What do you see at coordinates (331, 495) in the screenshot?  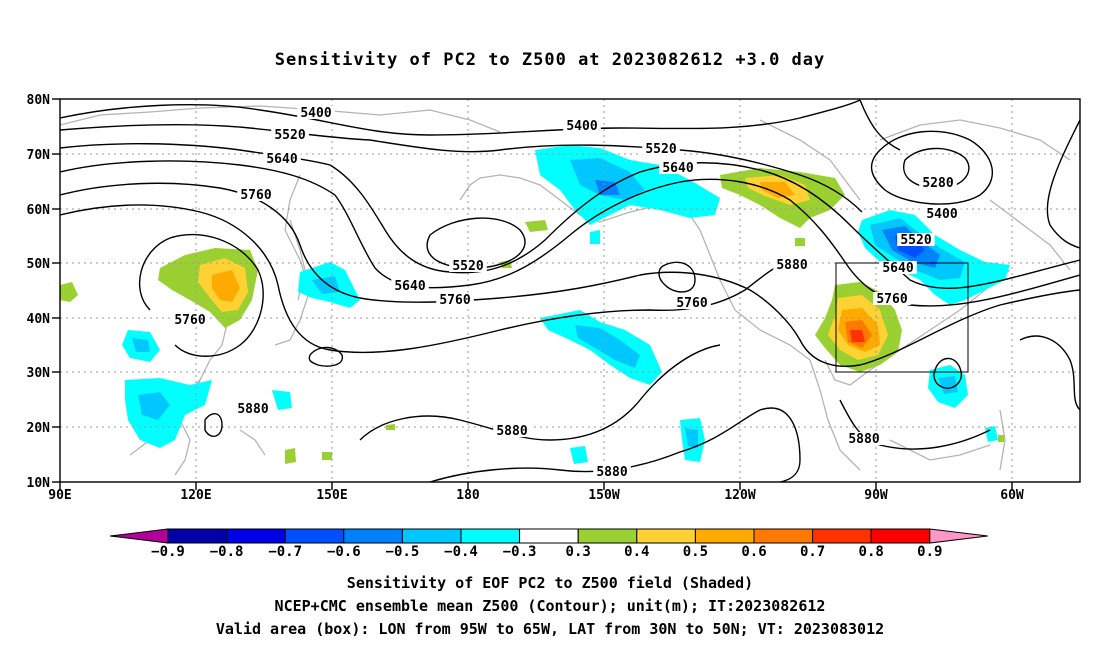 I see `lon-tick-label: 150E` at bounding box center [331, 495].